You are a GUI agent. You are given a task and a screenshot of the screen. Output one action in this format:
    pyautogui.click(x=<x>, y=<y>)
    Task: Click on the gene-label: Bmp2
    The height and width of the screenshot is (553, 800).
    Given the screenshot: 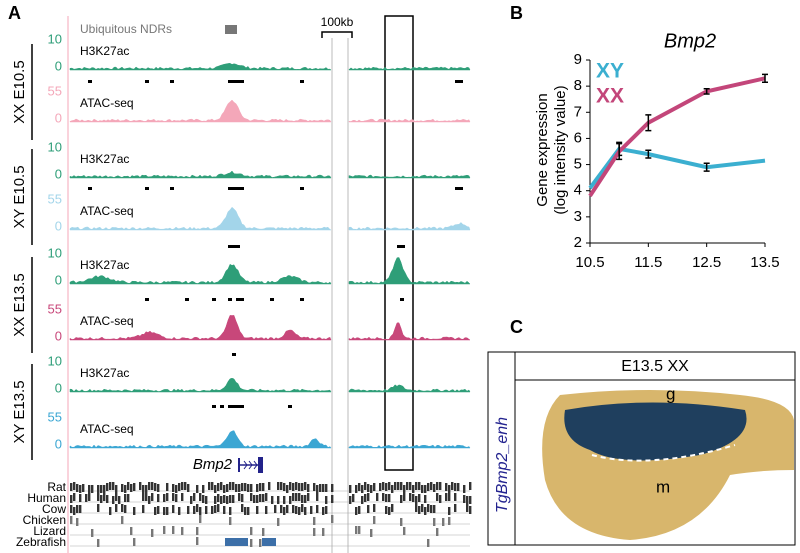 What is the action you would take?
    pyautogui.click(x=213, y=464)
    